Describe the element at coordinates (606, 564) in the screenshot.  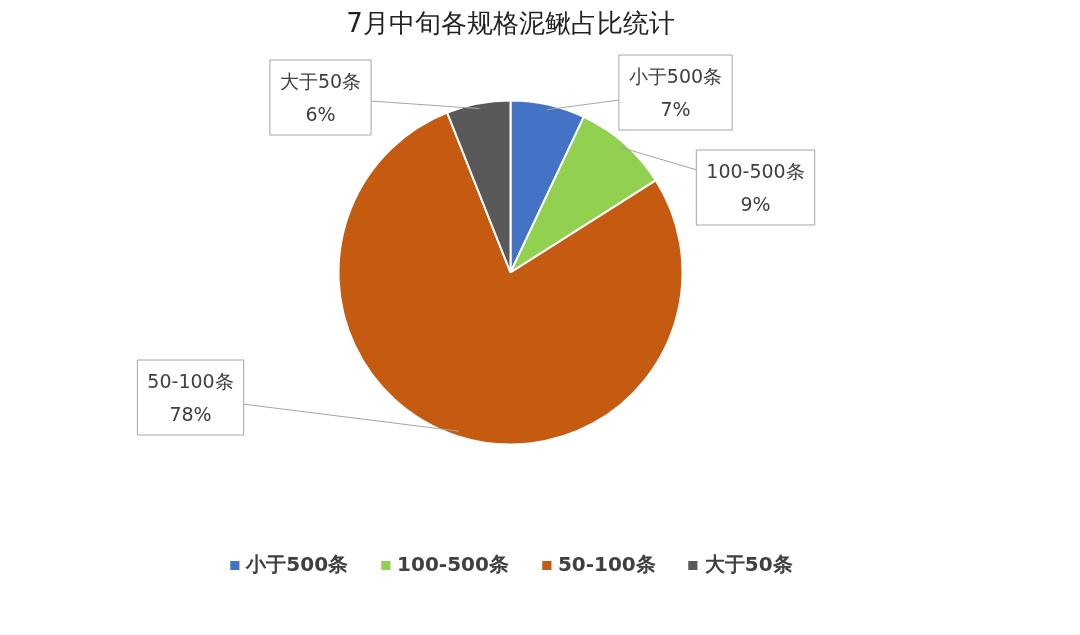
I see `legend-label: 50-100条` at that location.